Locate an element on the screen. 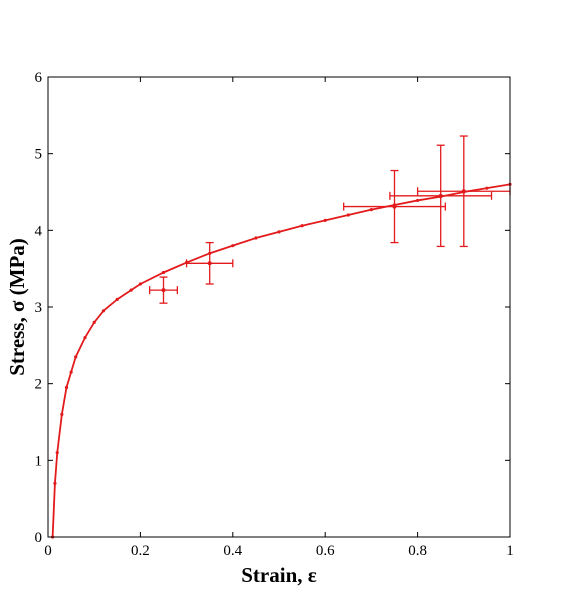  y-tick-label: 2 is located at coordinates (39, 385).